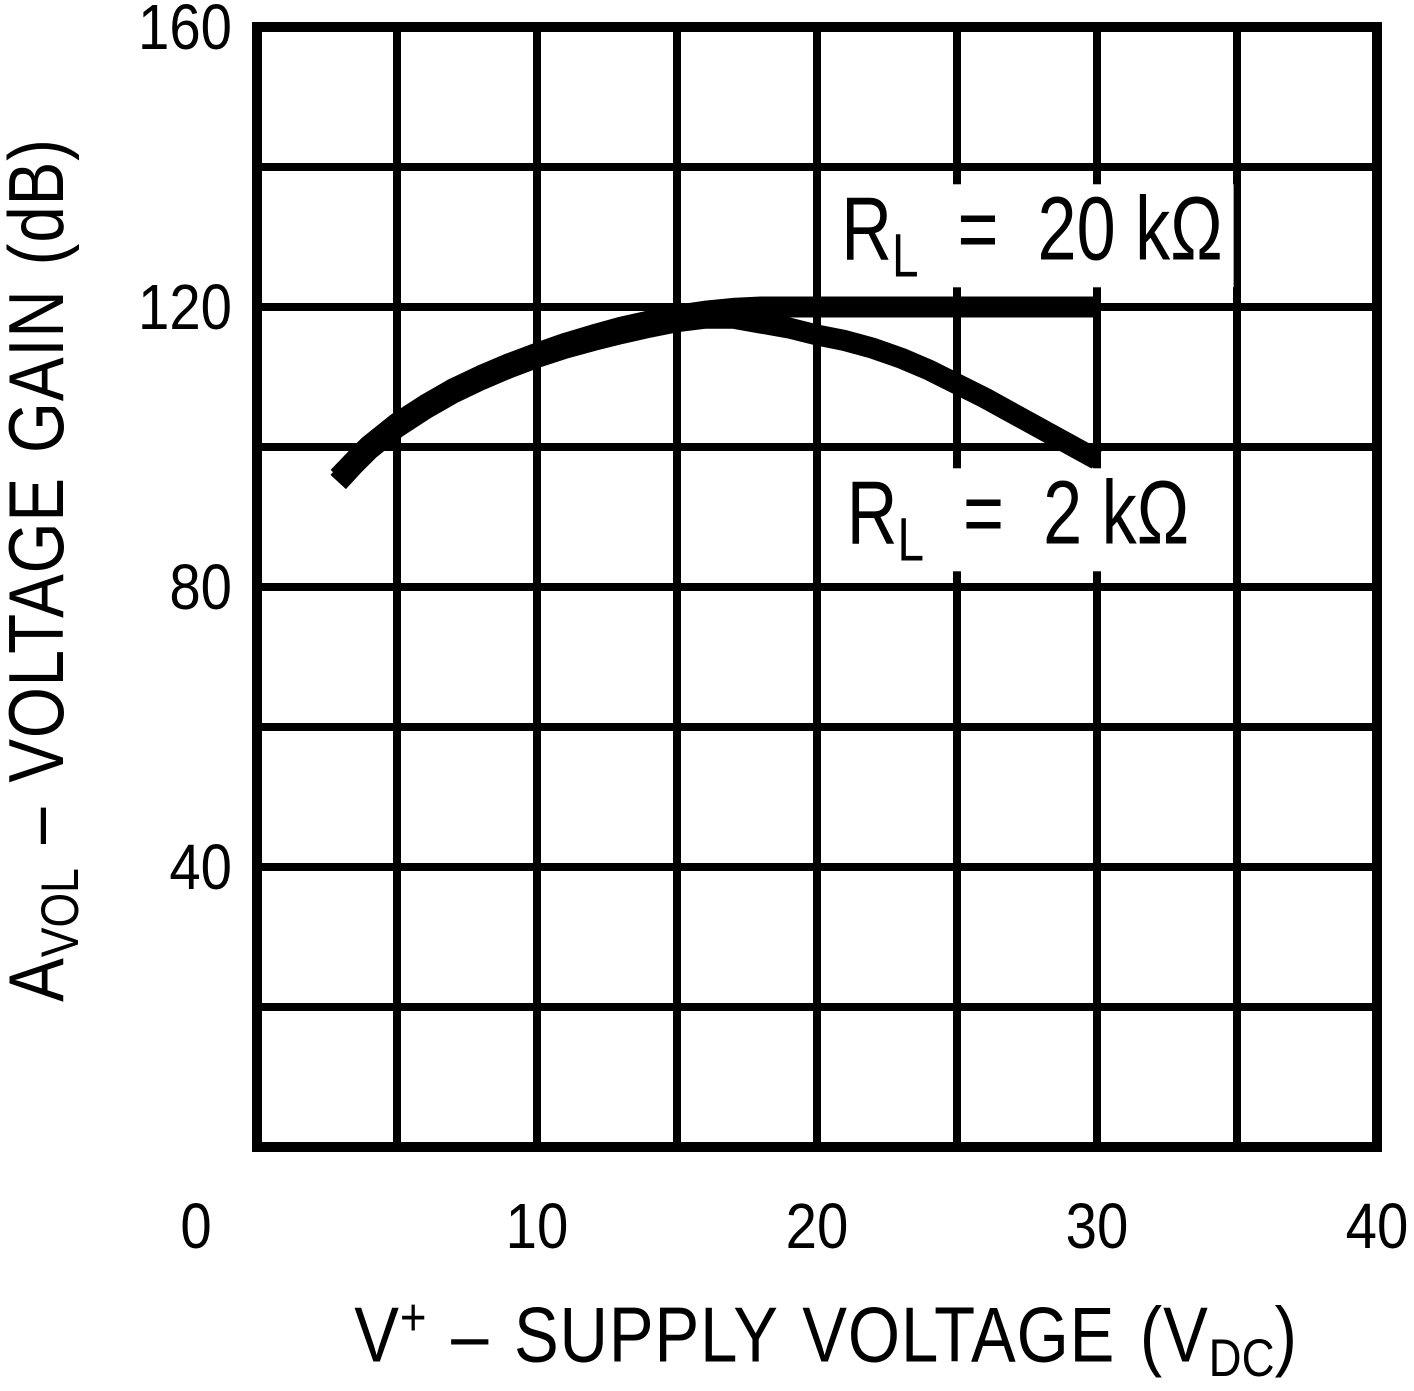 The width and height of the screenshot is (1414, 1391). Describe the element at coordinates (185, 31) in the screenshot. I see `y-tick-label-160: 160` at that location.